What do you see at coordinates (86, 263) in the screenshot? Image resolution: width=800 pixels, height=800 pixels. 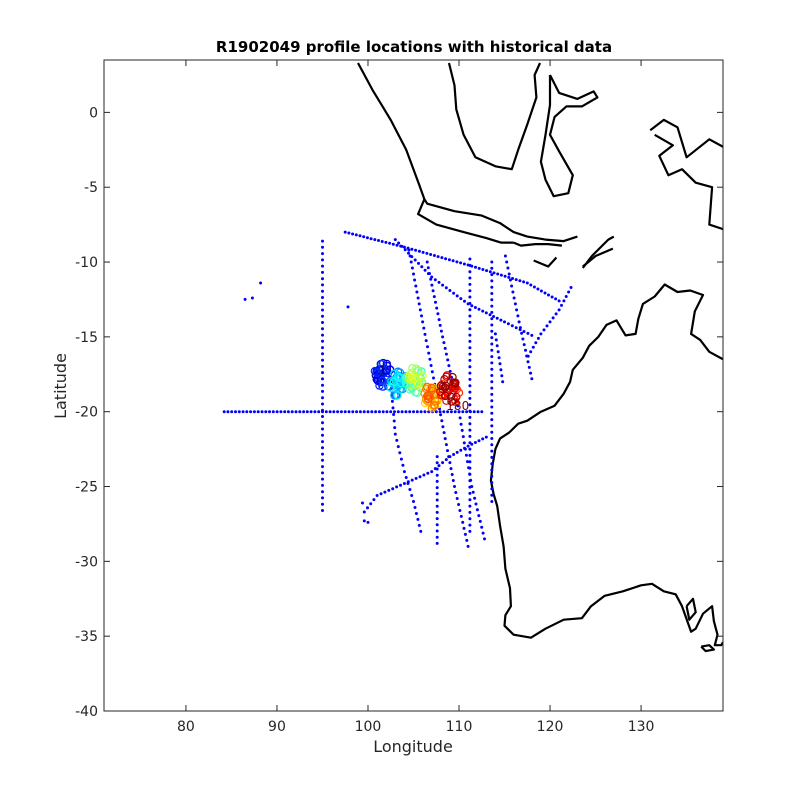 I see `y-tick-label: -10` at bounding box center [86, 263].